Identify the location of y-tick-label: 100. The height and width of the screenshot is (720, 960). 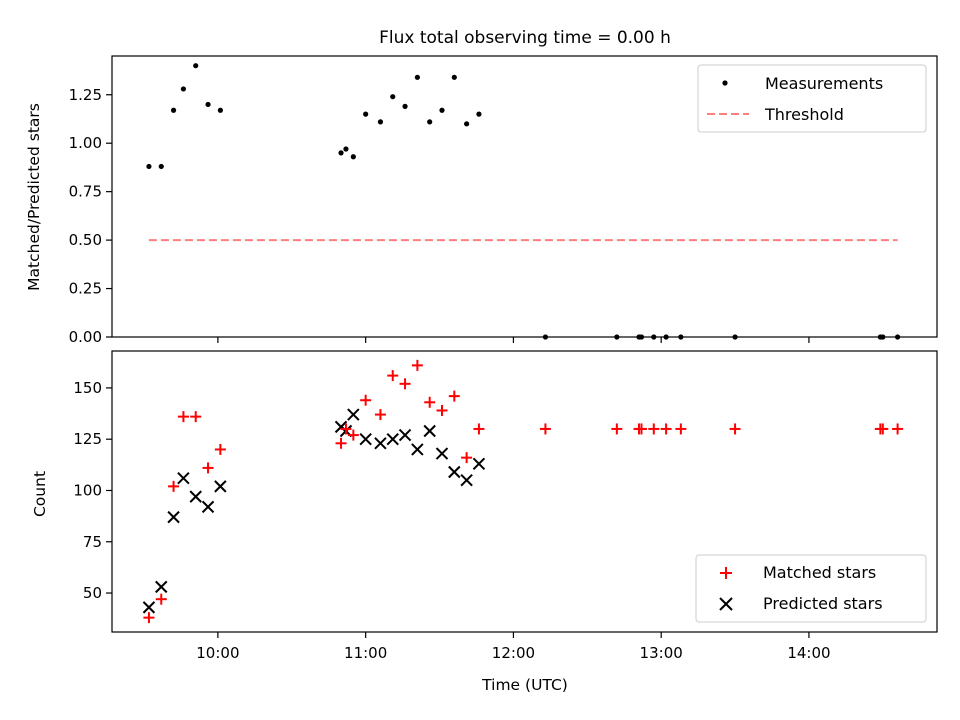
(87, 490).